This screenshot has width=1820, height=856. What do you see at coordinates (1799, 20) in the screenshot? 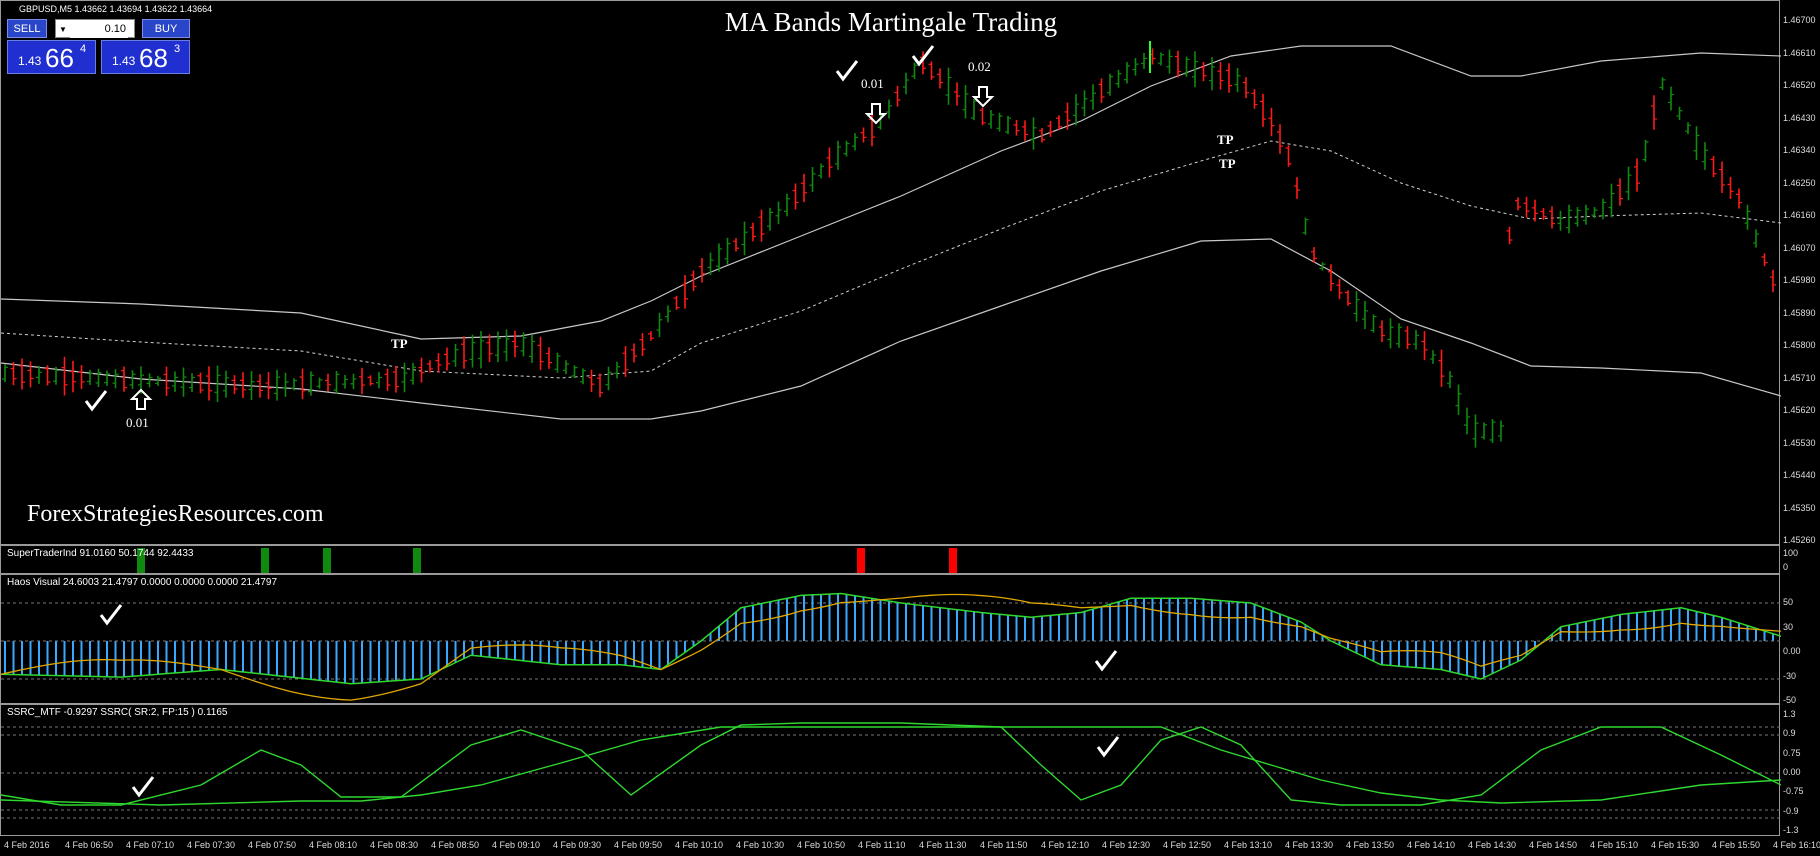
I see `price-tick-label: 1.46700` at bounding box center [1799, 20].